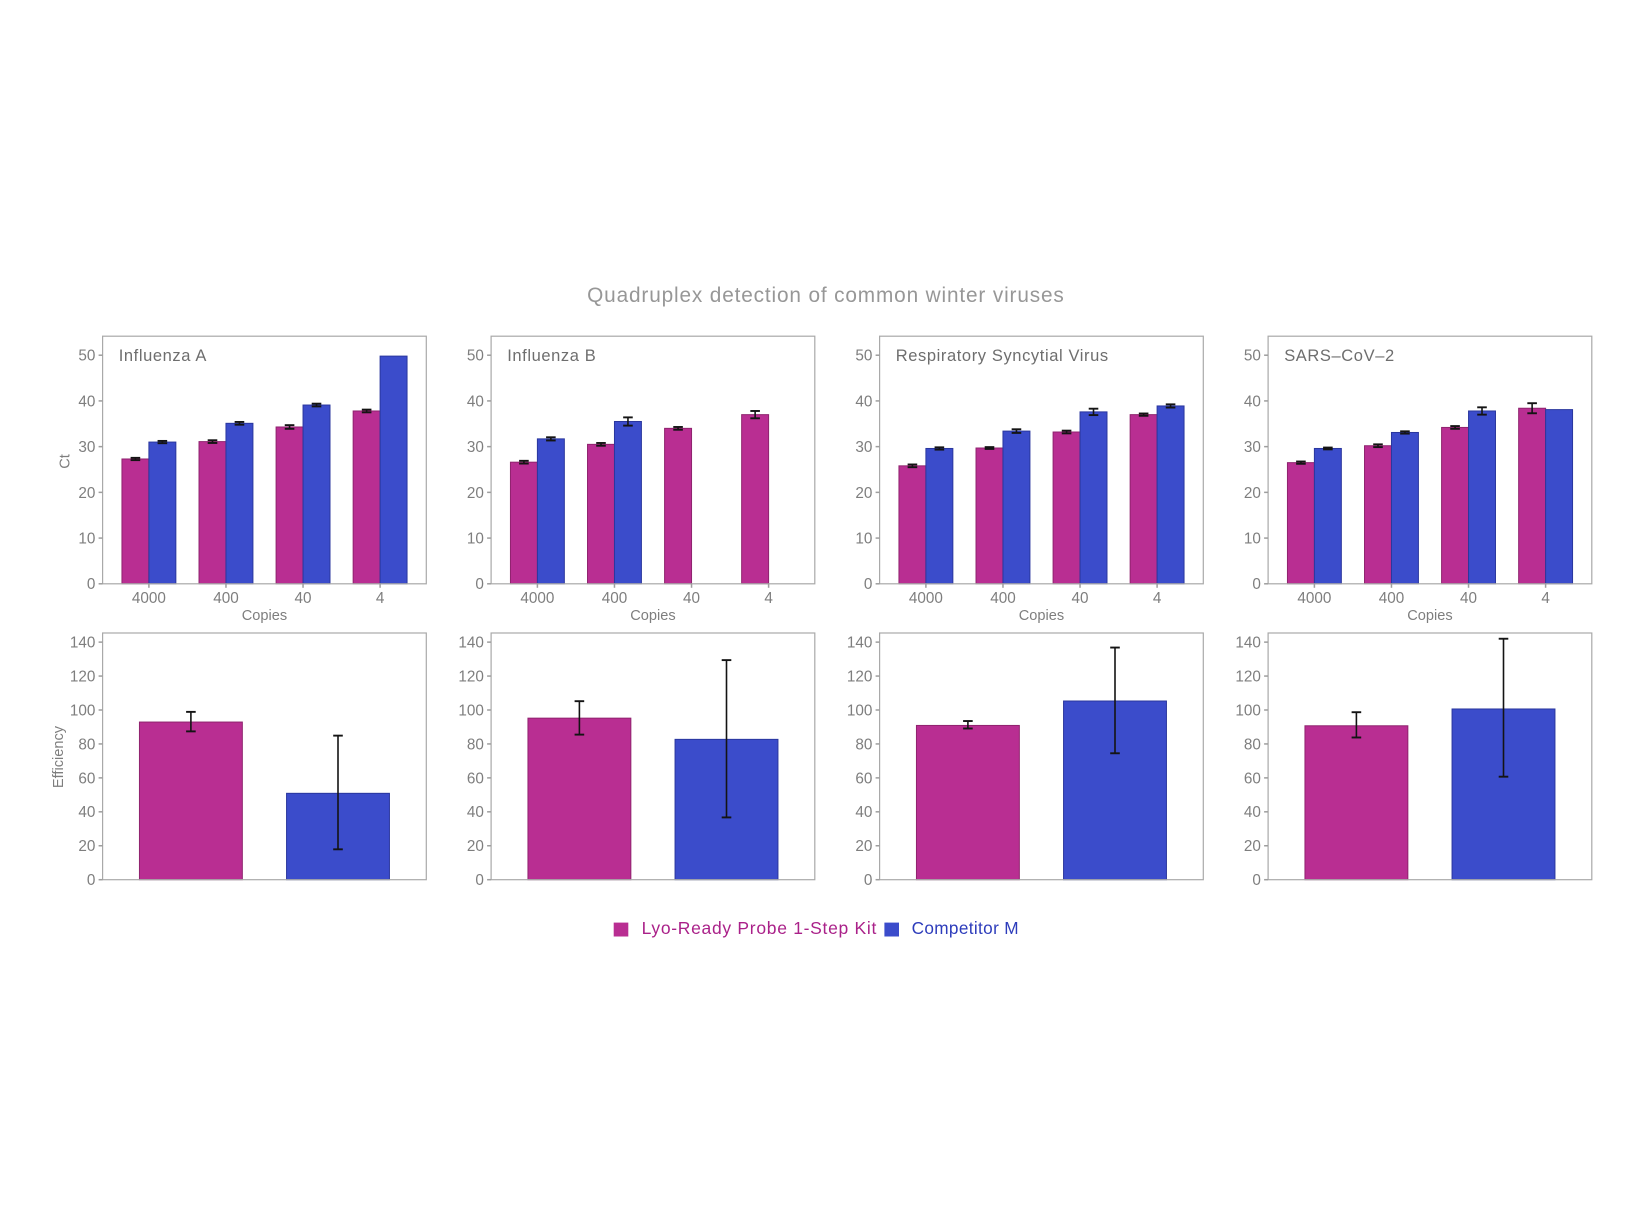 This screenshot has height=1231, width=1640. Describe the element at coordinates (759, 928) in the screenshot. I see `svg-text: Lyo-Ready Probe 1-Step Kit` at that location.